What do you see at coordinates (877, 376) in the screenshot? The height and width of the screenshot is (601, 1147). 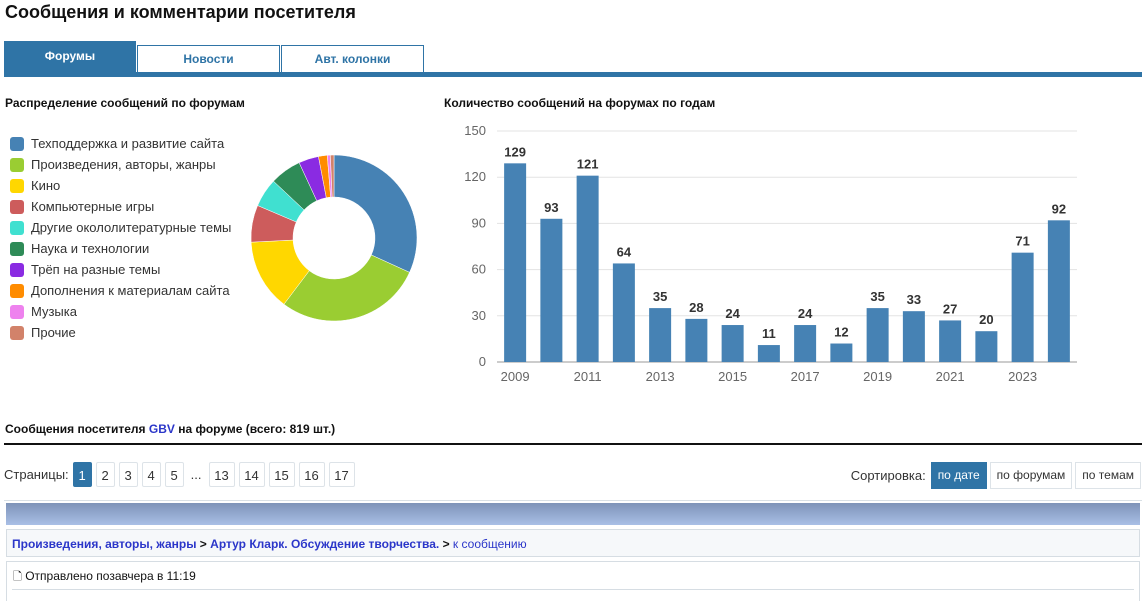 I see `x-tick-label: 2019` at bounding box center [877, 376].